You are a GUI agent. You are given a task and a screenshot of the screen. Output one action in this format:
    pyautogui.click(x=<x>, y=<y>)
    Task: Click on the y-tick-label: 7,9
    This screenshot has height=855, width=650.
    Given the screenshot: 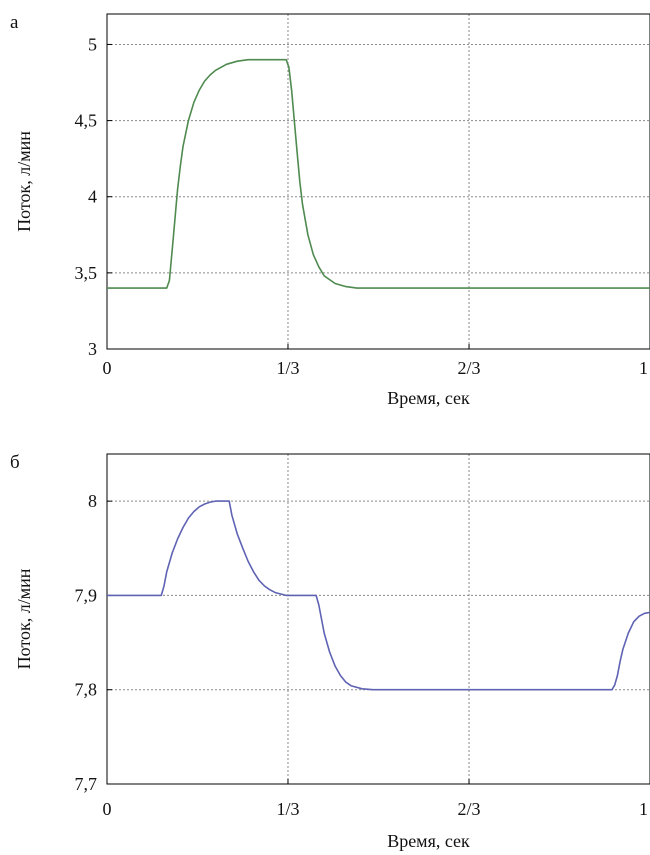 What is the action you would take?
    pyautogui.click(x=86, y=595)
    